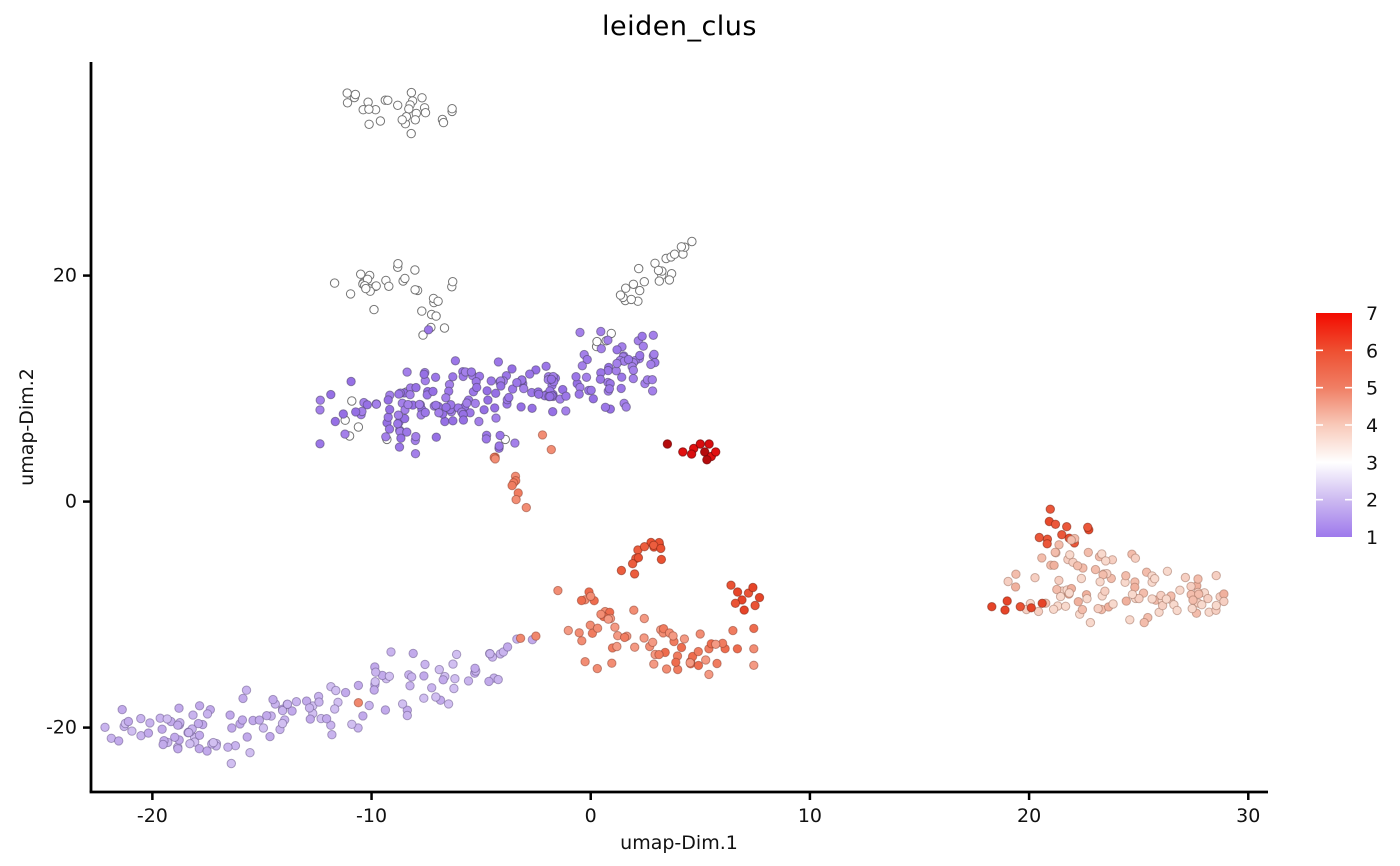 The image size is (1400, 866). I want to click on cluster-red-knot, so click(691, 452).